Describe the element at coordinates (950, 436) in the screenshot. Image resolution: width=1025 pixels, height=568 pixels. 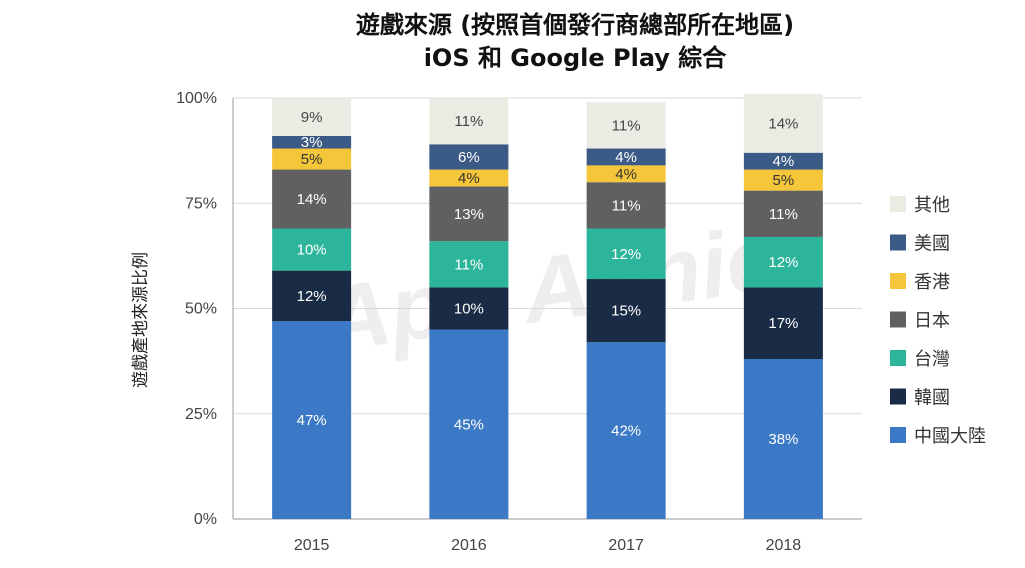
I see `legend-entry: 中國大陸` at that location.